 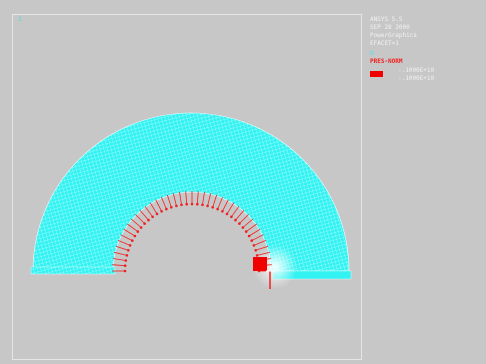 I want to click on pressure-scale: -.1000E+10 -.1000E+10, so click(x=426, y=75).